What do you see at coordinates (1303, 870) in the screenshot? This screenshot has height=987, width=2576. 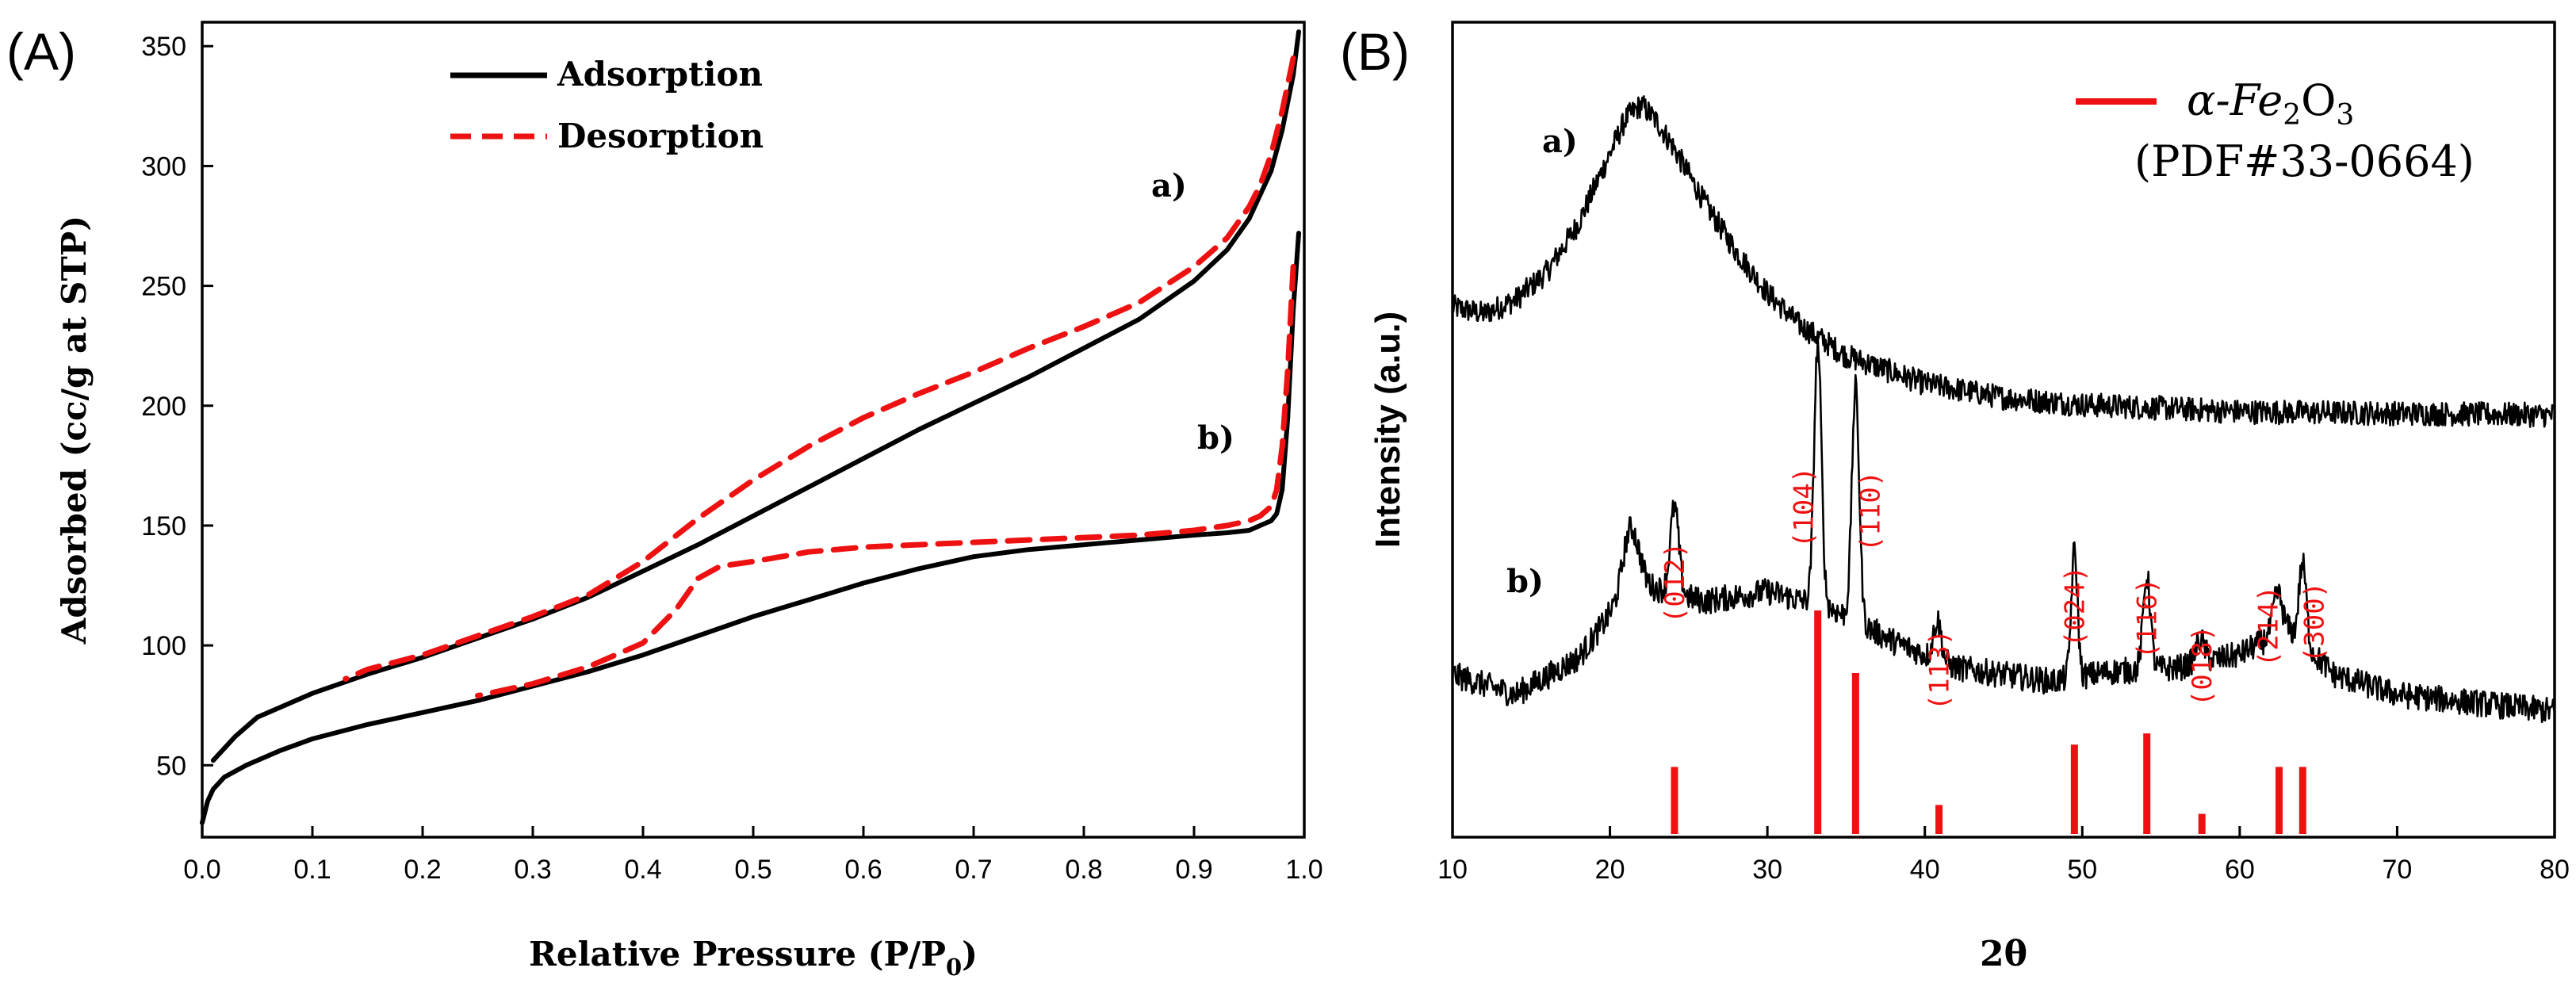 I see `panel-a-x-tick-label: 1.0` at bounding box center [1303, 870].